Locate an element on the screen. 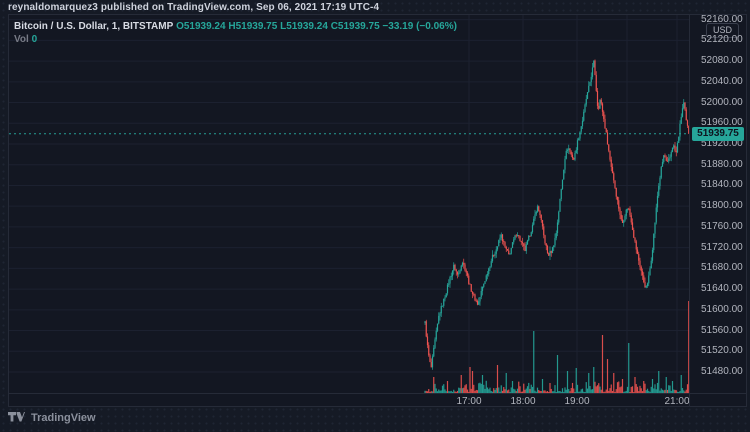 The width and height of the screenshot is (750, 432). currency-badge: USD is located at coordinates (723, 30).